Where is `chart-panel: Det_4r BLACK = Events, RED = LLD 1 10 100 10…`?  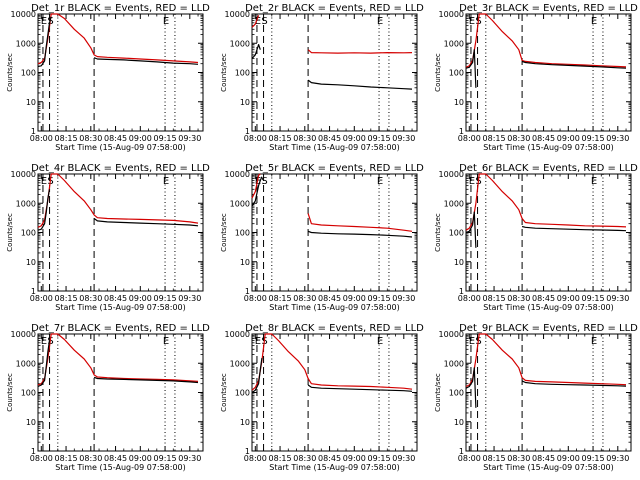 chart-panel: Det_4r BLACK = Events, RED = LLD 1 10 100 10… is located at coordinates (108, 237).